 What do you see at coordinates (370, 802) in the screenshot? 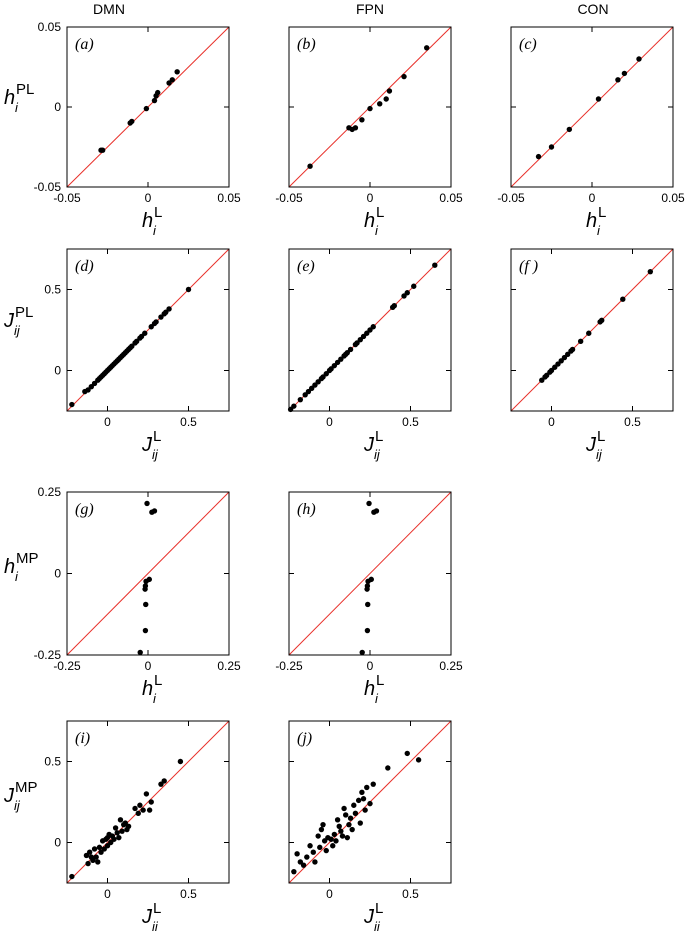
I see `plot-frame-j` at bounding box center [370, 802].